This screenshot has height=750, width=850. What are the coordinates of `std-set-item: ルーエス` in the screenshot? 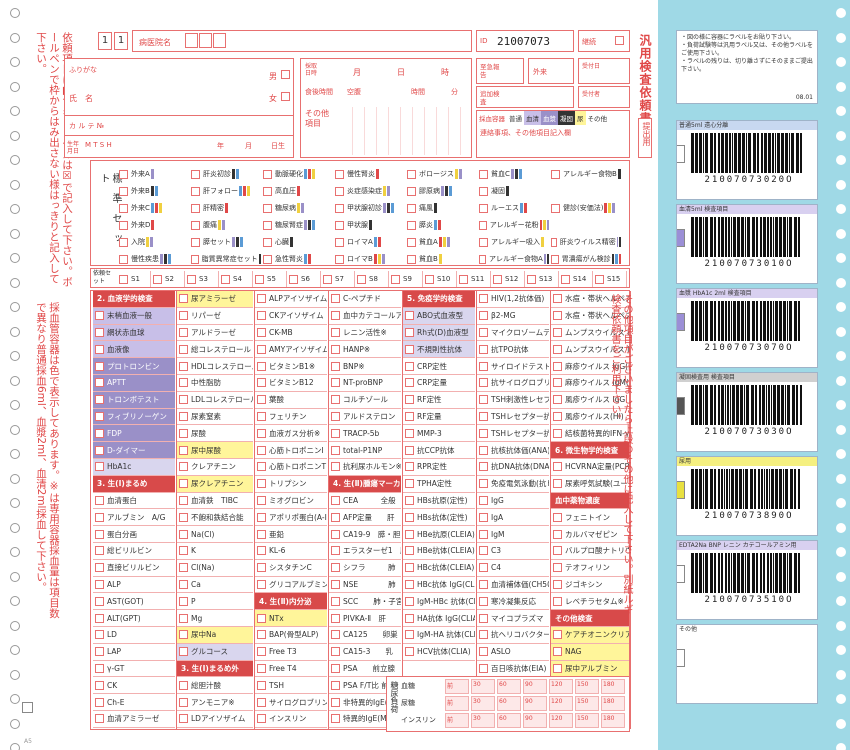 It's located at (514, 208).